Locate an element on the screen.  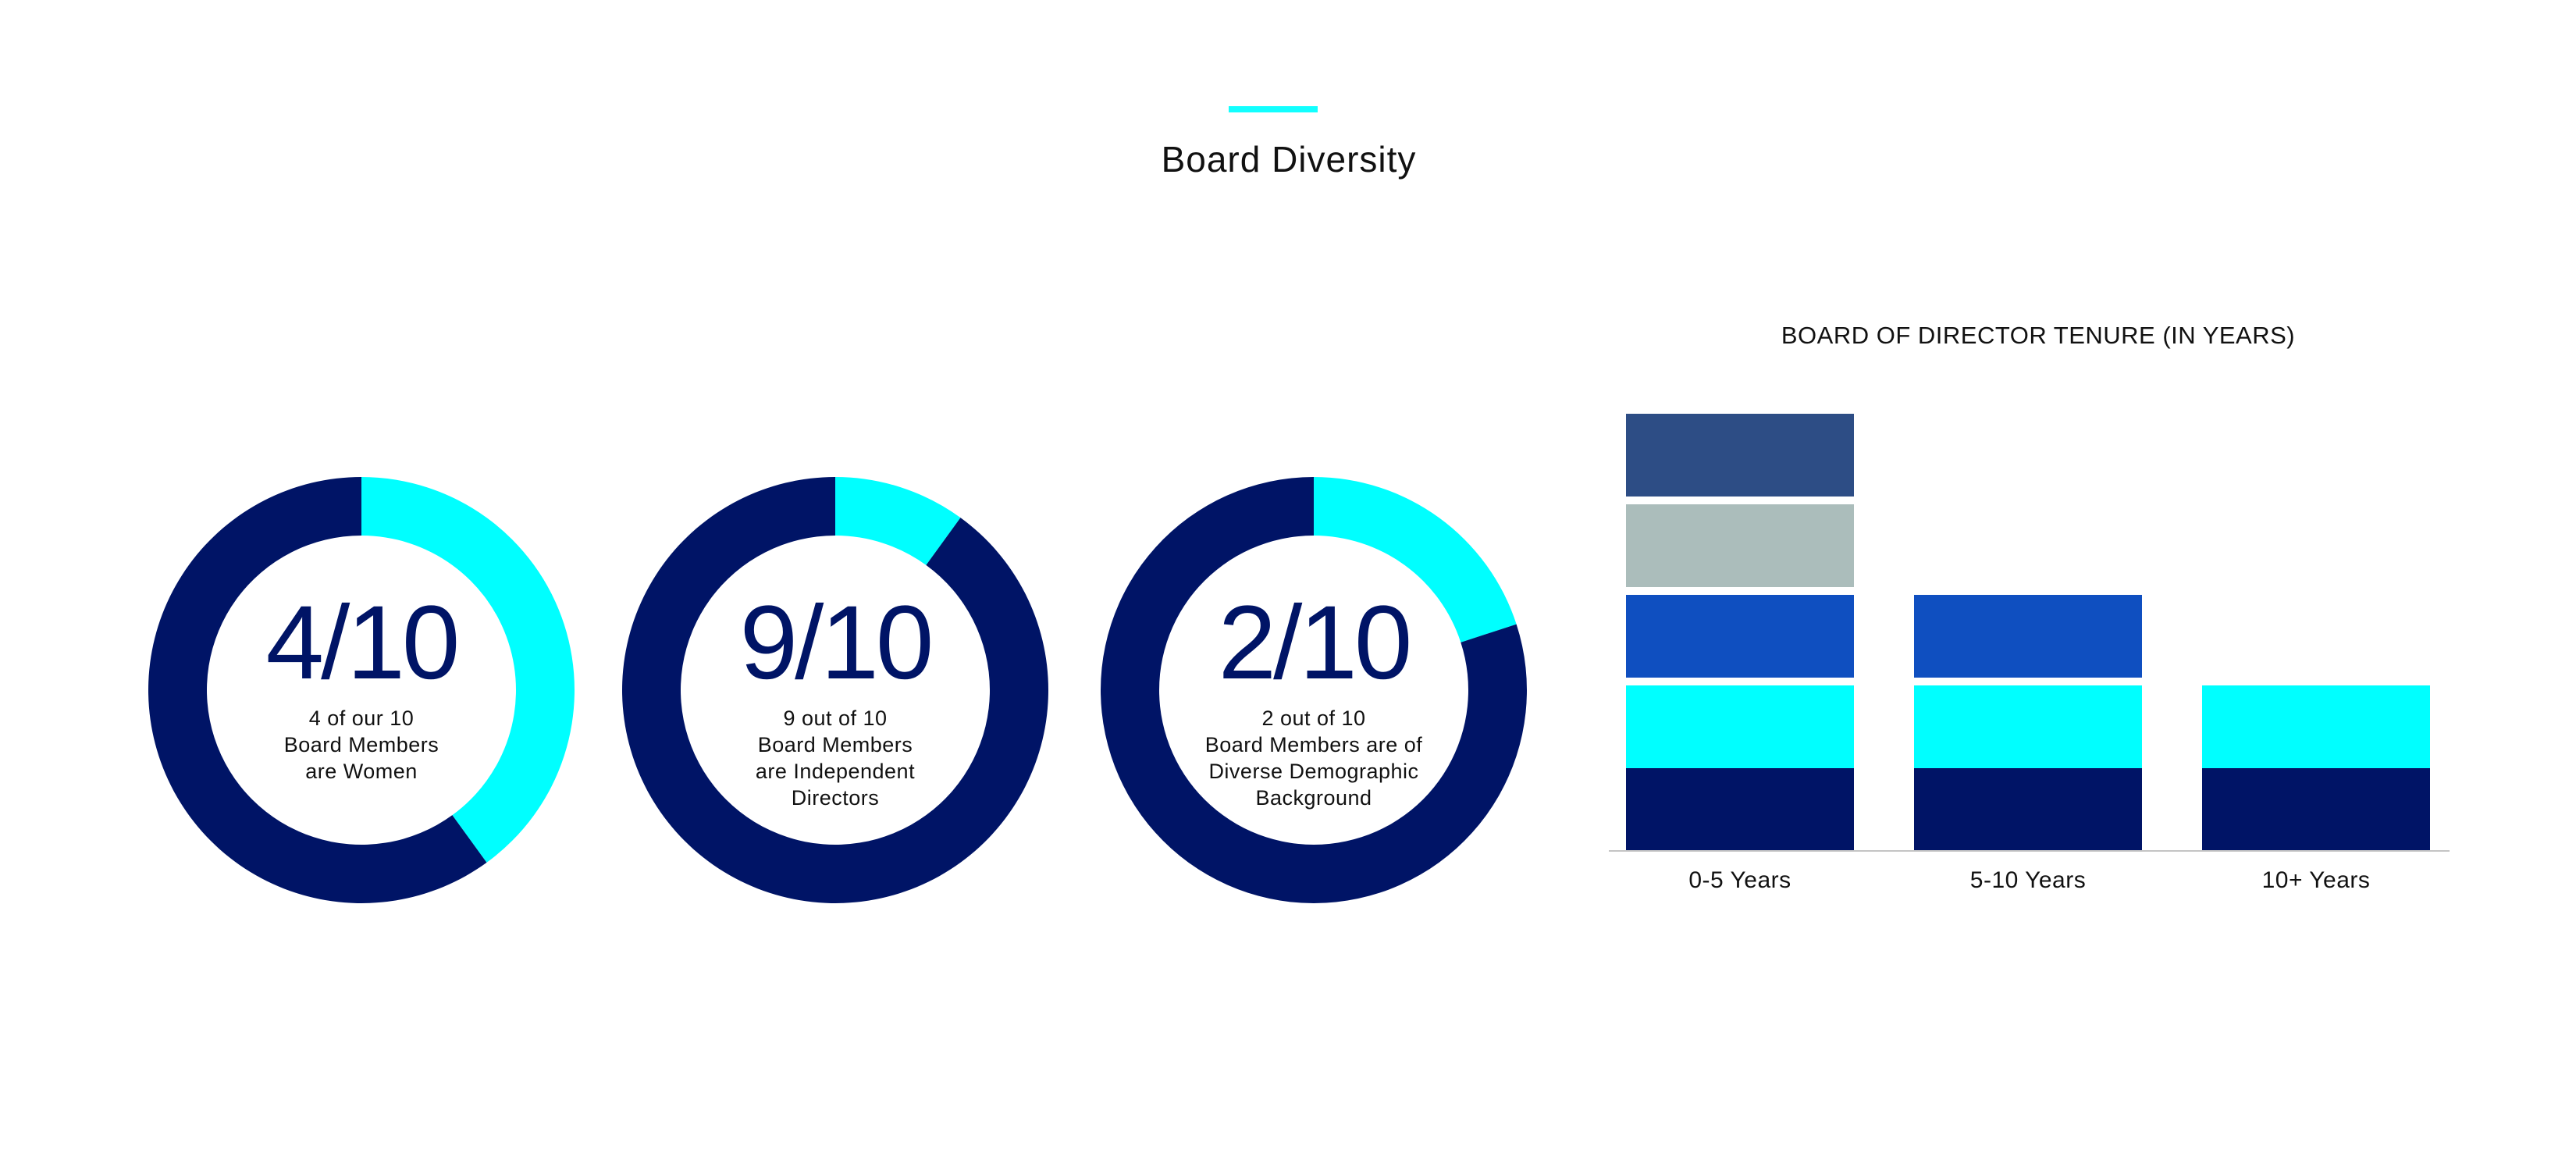
x-axis-label: 5-10 Years is located at coordinates (2028, 880).